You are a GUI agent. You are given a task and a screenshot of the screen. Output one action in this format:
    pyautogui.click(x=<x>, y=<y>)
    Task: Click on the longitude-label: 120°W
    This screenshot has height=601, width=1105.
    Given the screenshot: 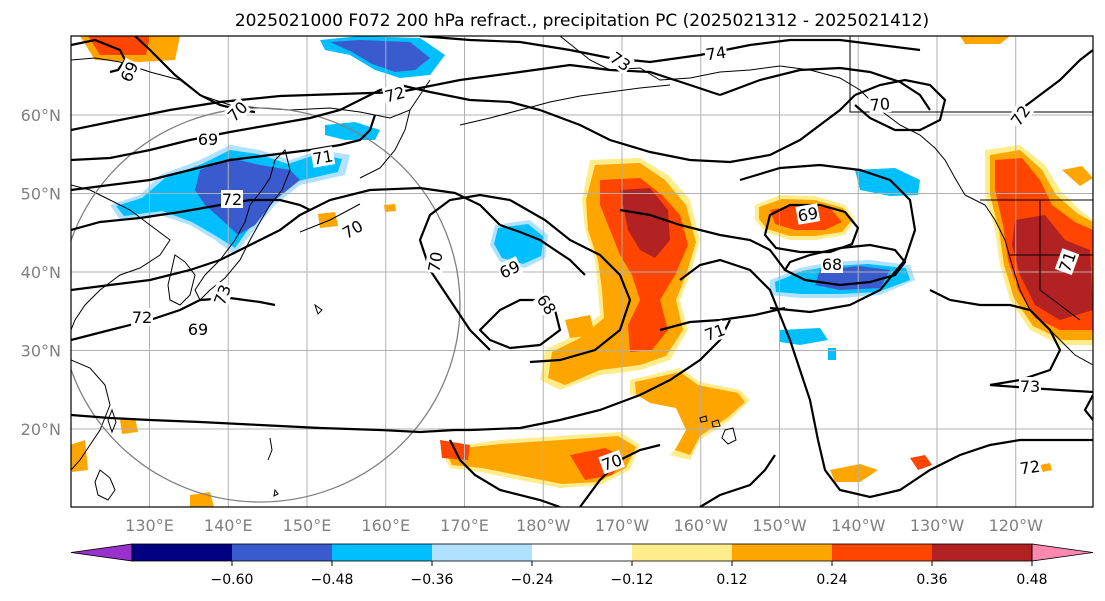 What is the action you would take?
    pyautogui.click(x=1016, y=525)
    